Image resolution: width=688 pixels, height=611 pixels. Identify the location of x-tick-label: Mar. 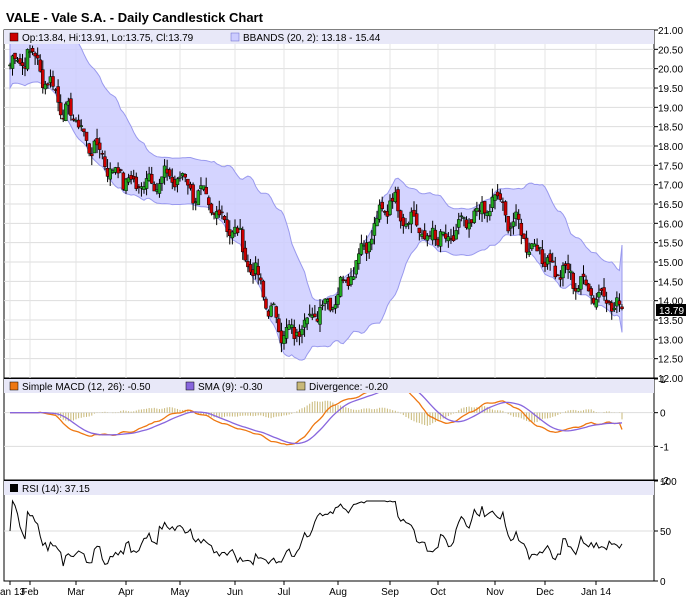
(76, 592).